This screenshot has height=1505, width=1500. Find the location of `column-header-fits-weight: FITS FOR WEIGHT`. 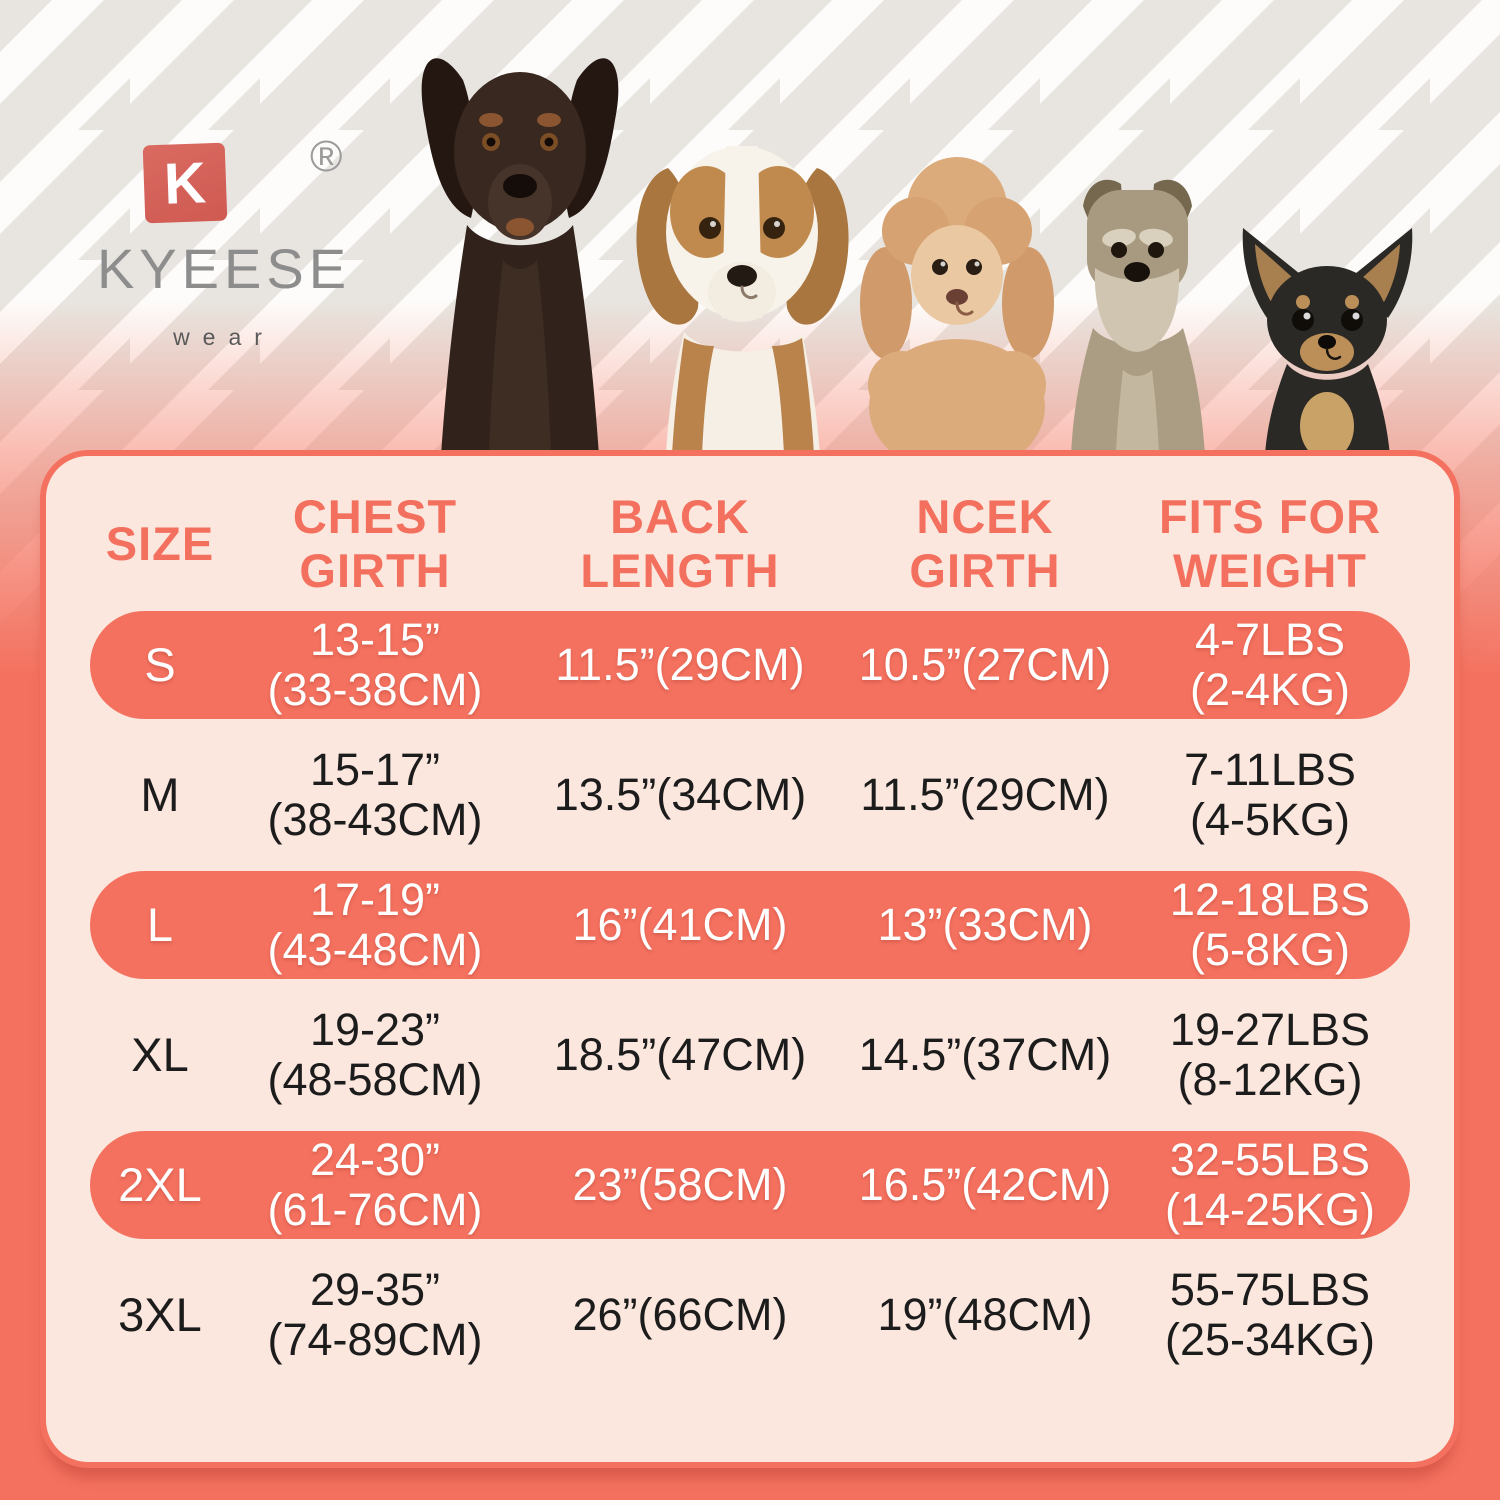

column-header-fits-weight: FITS FOR WEIGHT is located at coordinates (1270, 543).